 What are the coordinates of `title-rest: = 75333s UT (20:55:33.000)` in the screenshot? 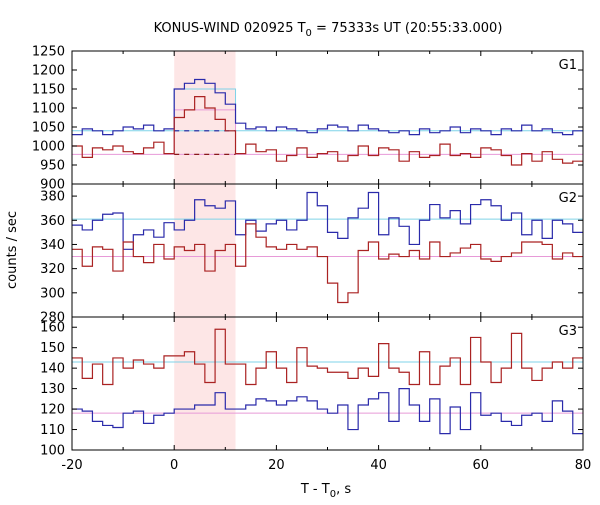 It's located at (407, 28).